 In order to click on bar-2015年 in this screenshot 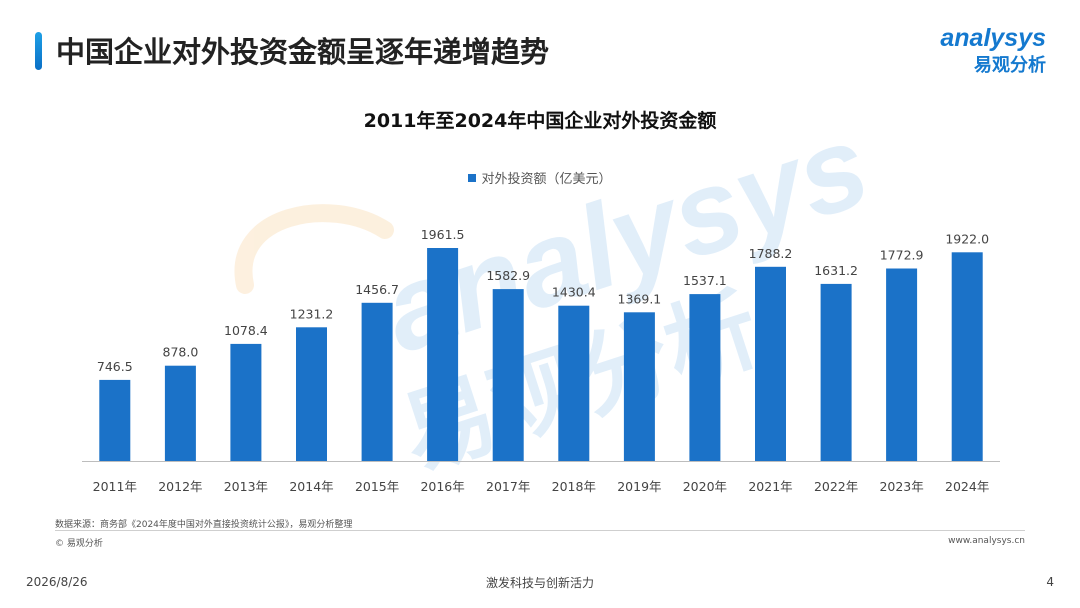, I will do `click(377, 381)`.